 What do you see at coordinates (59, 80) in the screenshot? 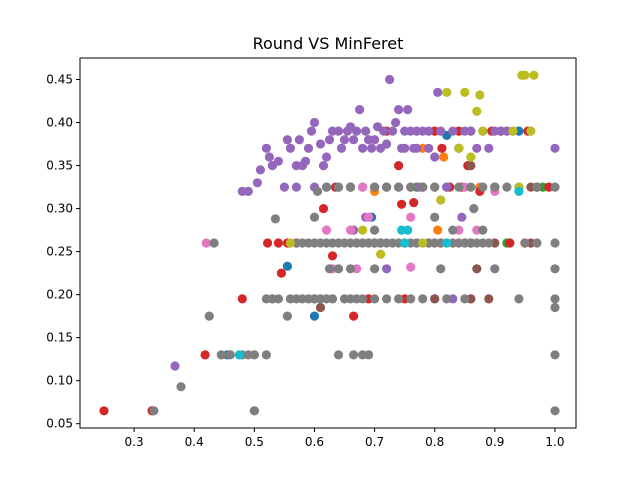
I see `y-tick-label: 0.45` at bounding box center [59, 80].